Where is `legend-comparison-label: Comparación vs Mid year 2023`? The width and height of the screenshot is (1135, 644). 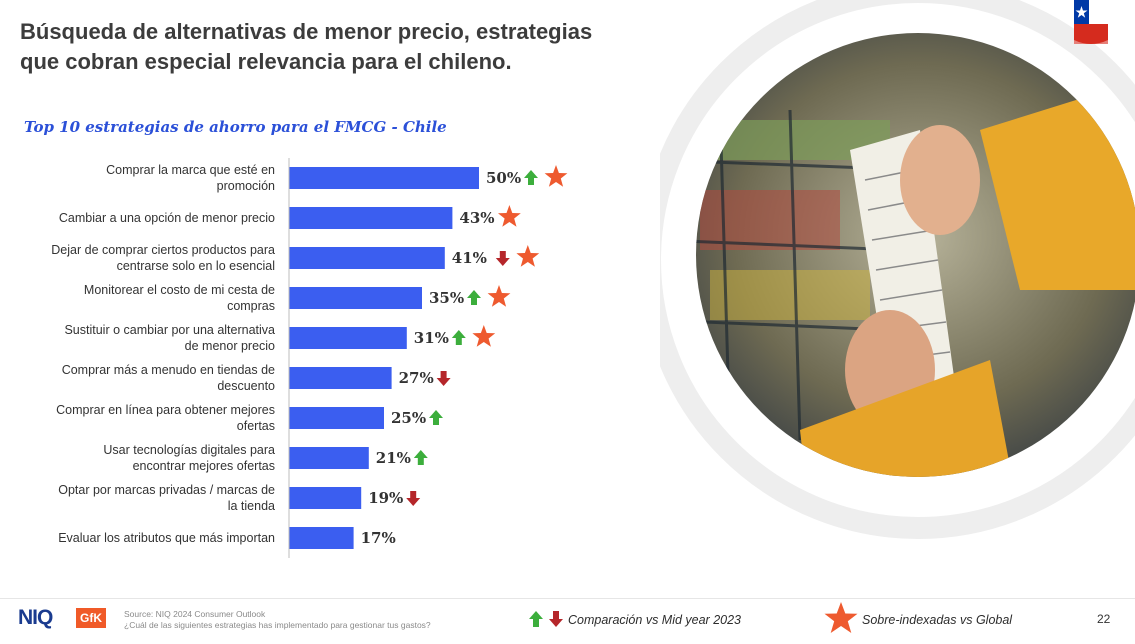 legend-comparison-label: Comparación vs Mid year 2023 is located at coordinates (654, 620).